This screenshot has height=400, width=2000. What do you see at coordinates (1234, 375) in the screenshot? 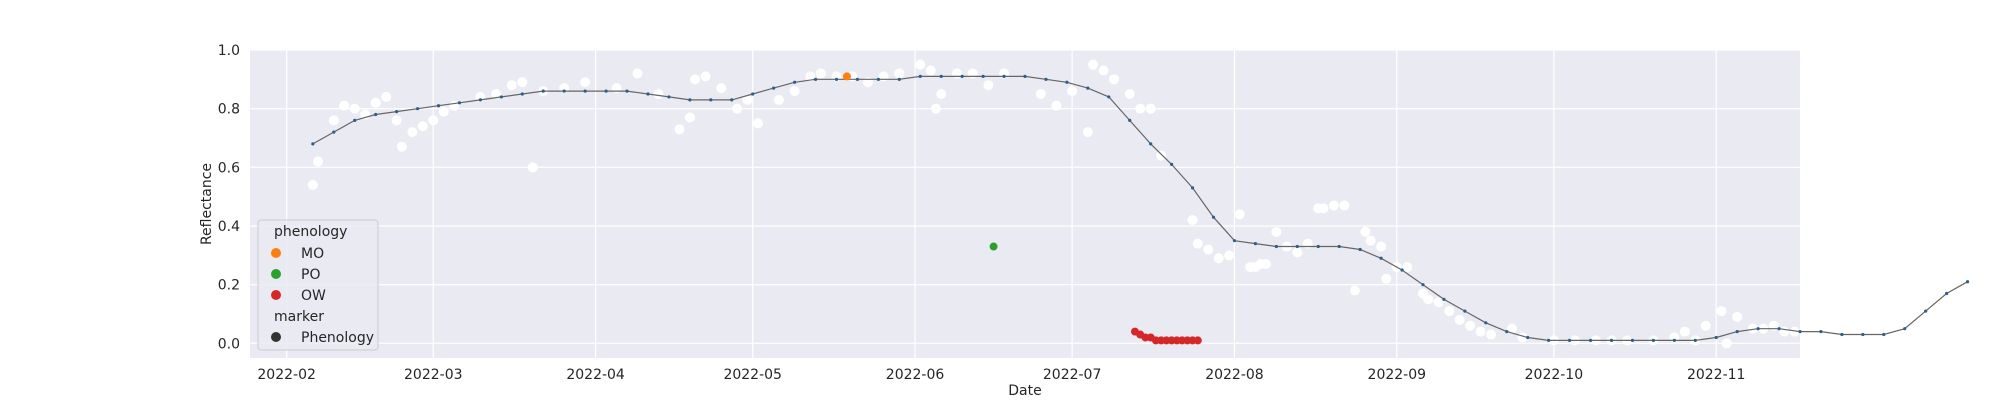
I see `x-tick-label: 2022-08` at bounding box center [1234, 375].